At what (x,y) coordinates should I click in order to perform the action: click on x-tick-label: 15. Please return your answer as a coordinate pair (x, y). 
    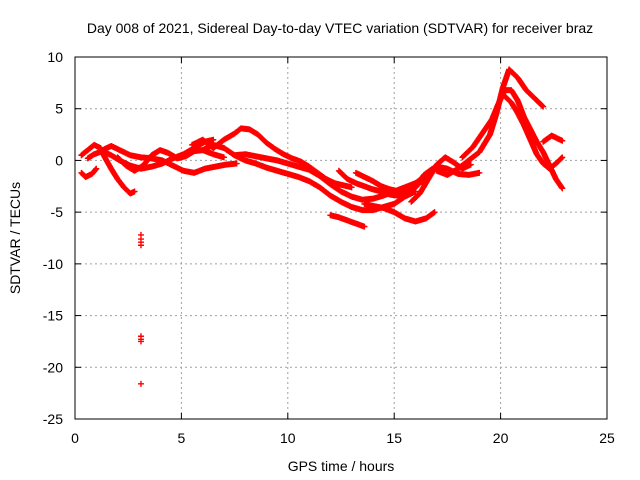
    Looking at the image, I should click on (394, 438).